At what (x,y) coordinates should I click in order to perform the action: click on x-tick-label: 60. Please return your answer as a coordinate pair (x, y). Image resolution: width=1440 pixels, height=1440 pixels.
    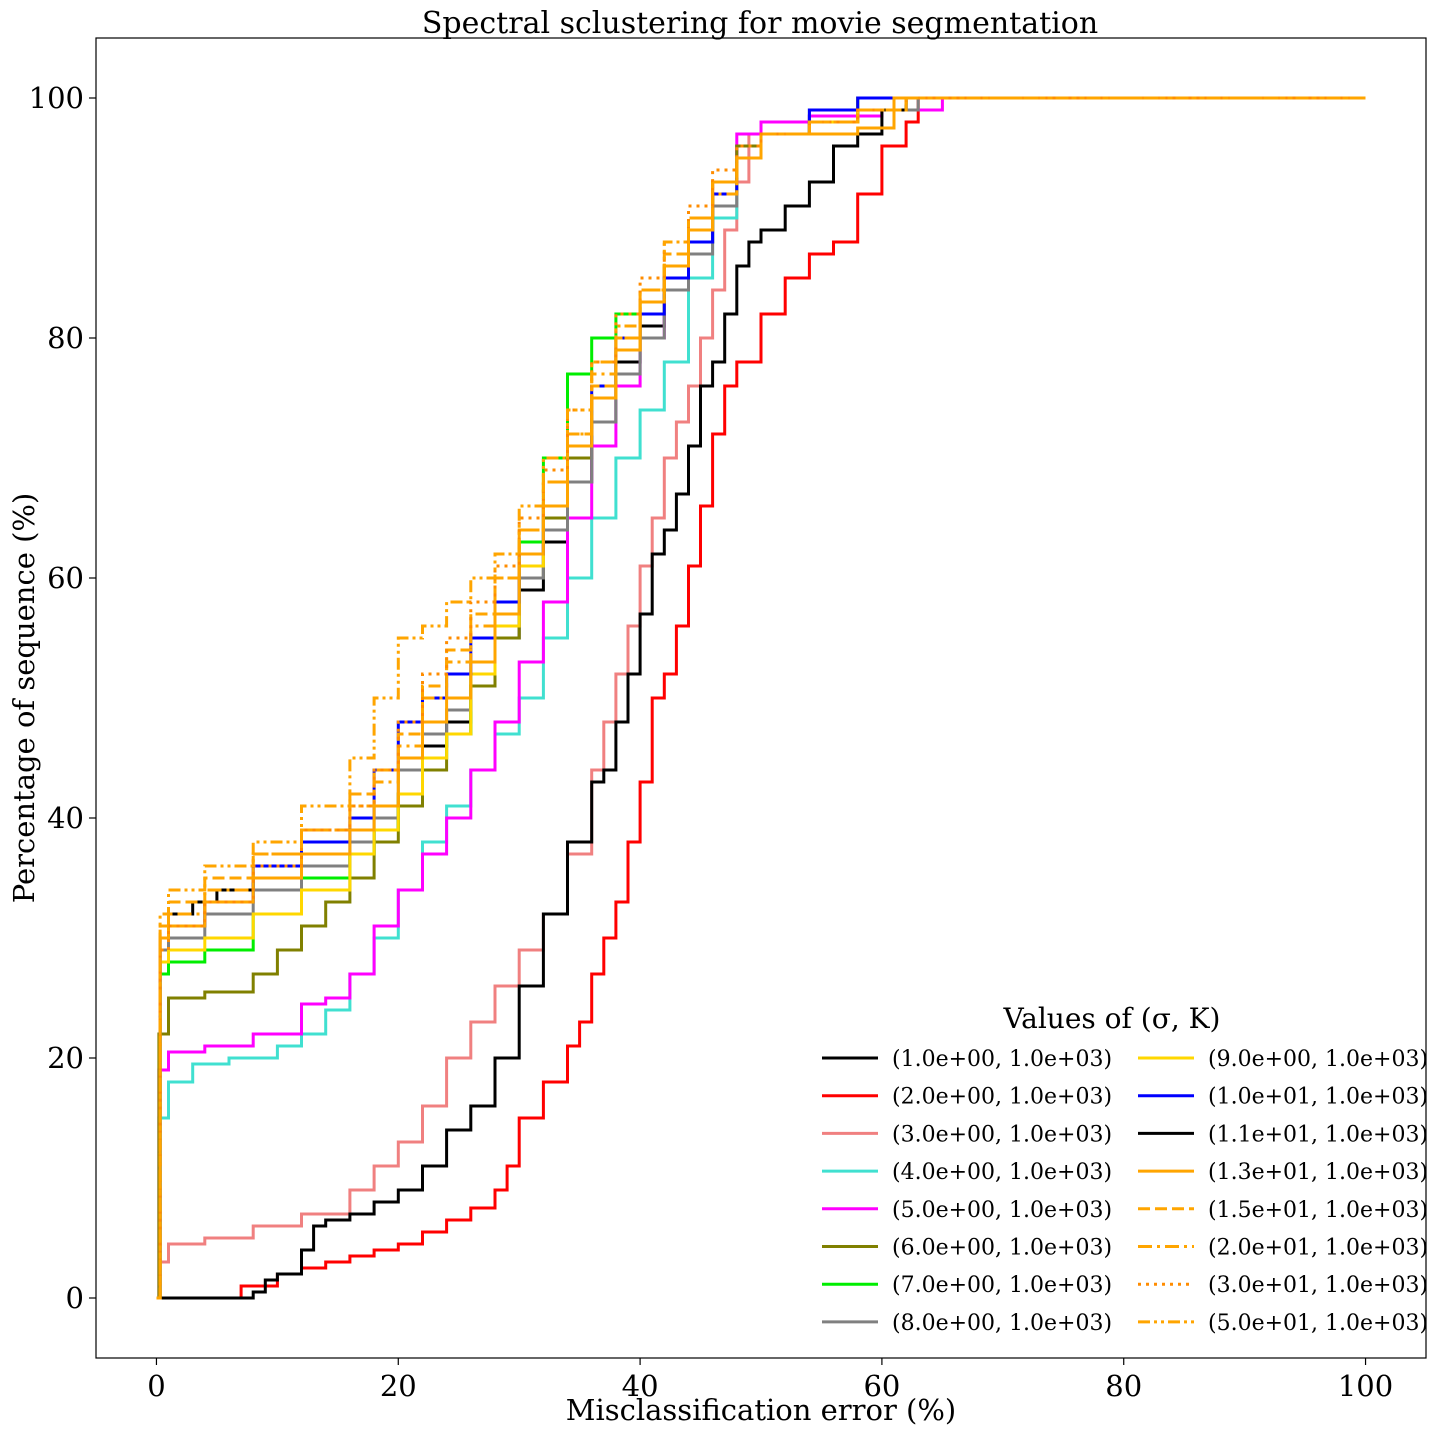
    Looking at the image, I should click on (881, 1386).